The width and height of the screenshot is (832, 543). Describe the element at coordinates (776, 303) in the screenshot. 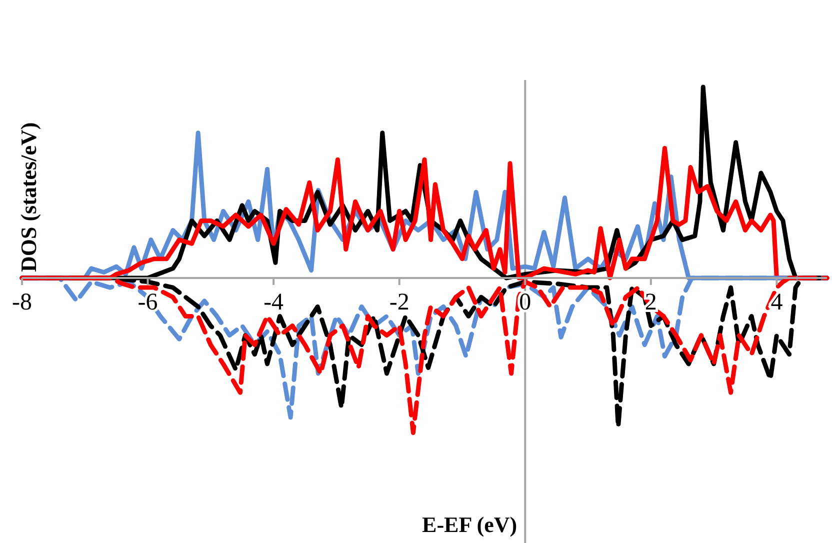

I see `x-tick-label: 4` at that location.